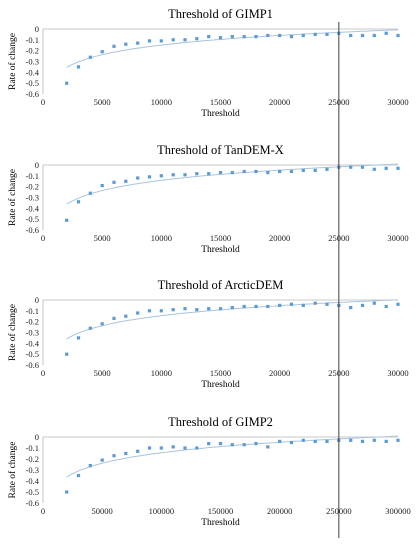 This screenshot has height=550, width=419. Describe the element at coordinates (102, 238) in the screenshot. I see `x-tick-label: 5000` at that location.